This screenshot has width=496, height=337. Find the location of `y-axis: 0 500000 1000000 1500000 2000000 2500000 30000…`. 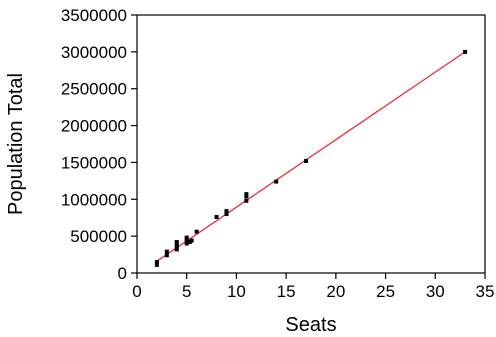

y-axis: 0 500000 1000000 1500000 2000000 2500000 30000… is located at coordinates (99, 144).